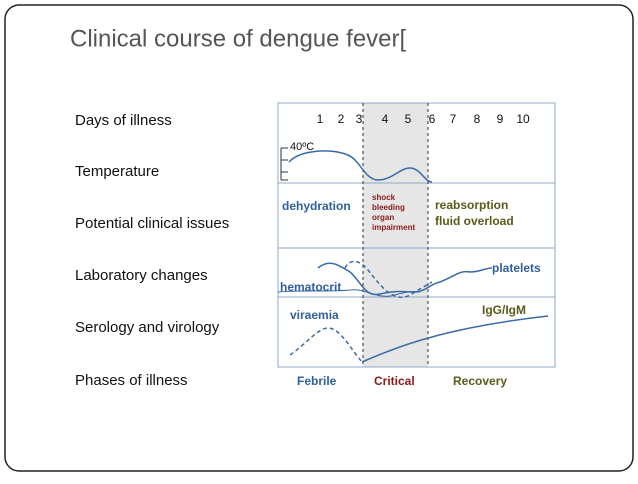 The width and height of the screenshot is (638, 484). I want to click on temperature-label: 40ºC, so click(302, 147).